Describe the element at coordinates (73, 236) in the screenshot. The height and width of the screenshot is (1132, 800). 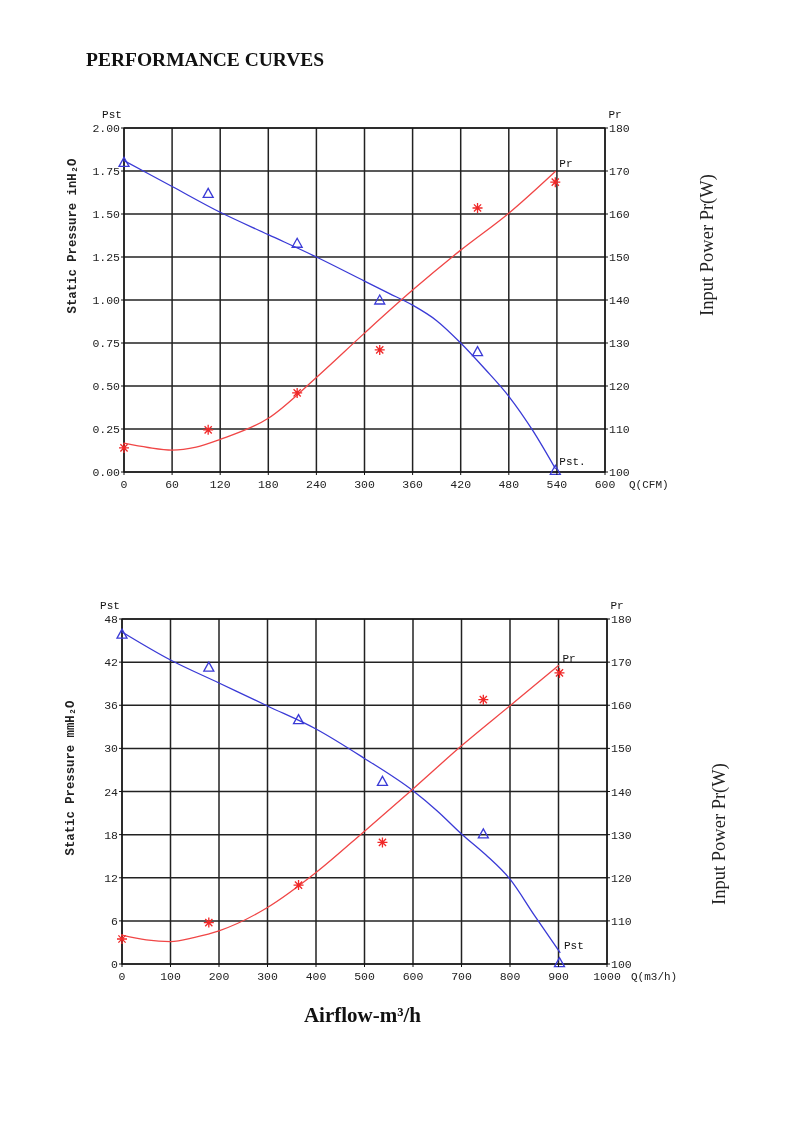
I see `y-axis-title: Static Pressure inH₂O` at that location.